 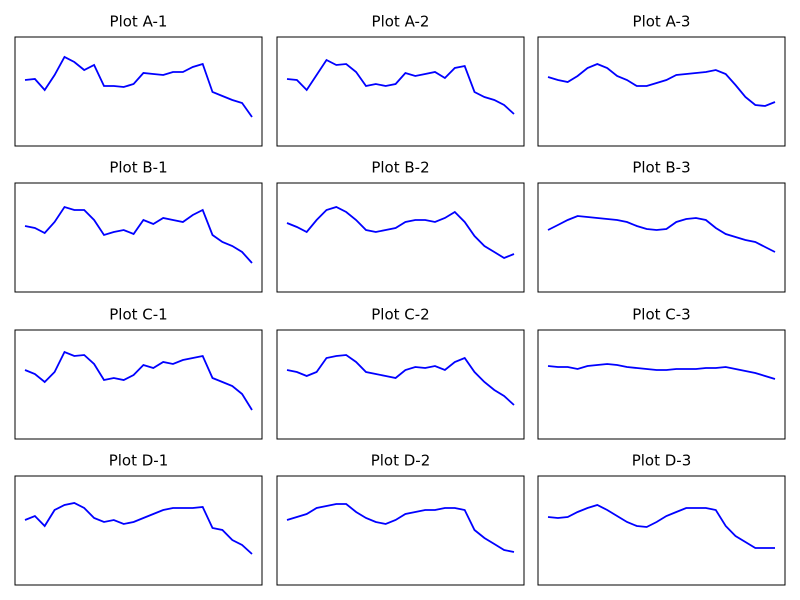 I want to click on subplot-title: Plot C-2, so click(x=400, y=315).